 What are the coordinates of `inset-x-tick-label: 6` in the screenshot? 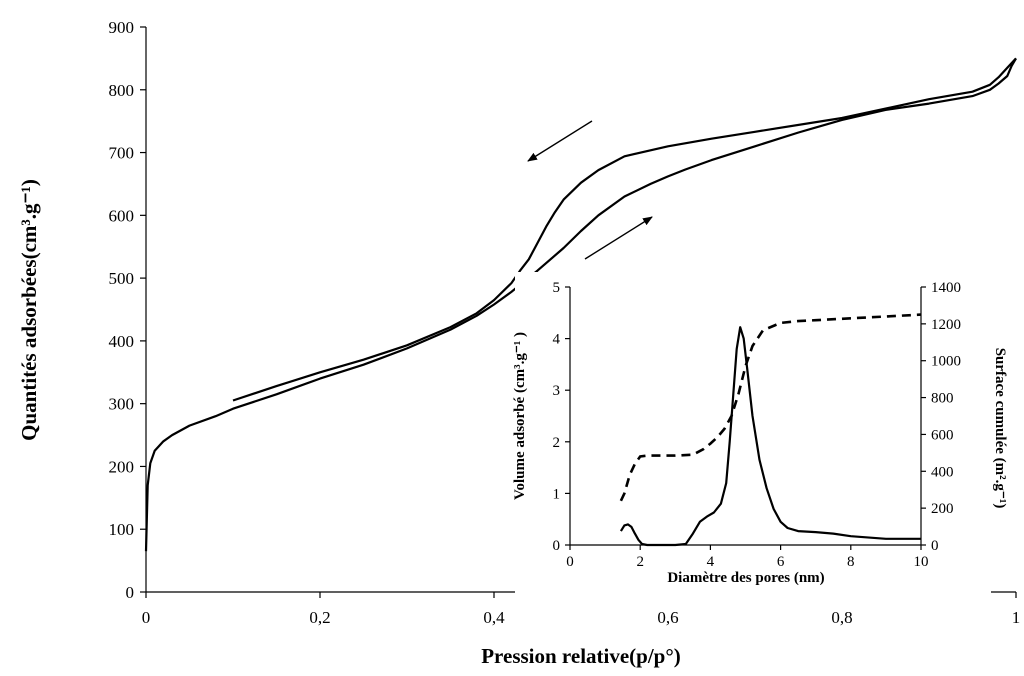 It's located at (781, 562).